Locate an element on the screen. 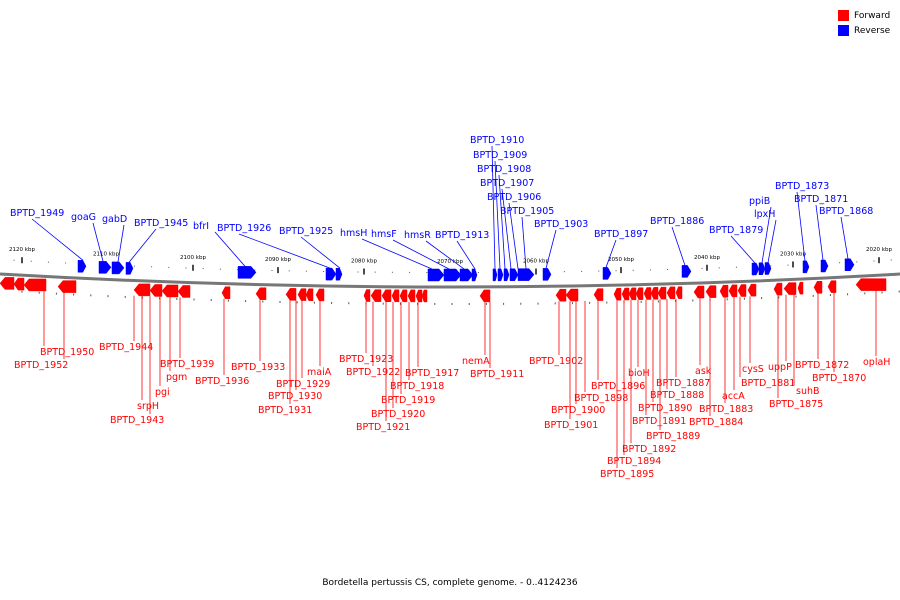 The image size is (900, 600). forward-gene-label: BPTD_1896 is located at coordinates (618, 386).